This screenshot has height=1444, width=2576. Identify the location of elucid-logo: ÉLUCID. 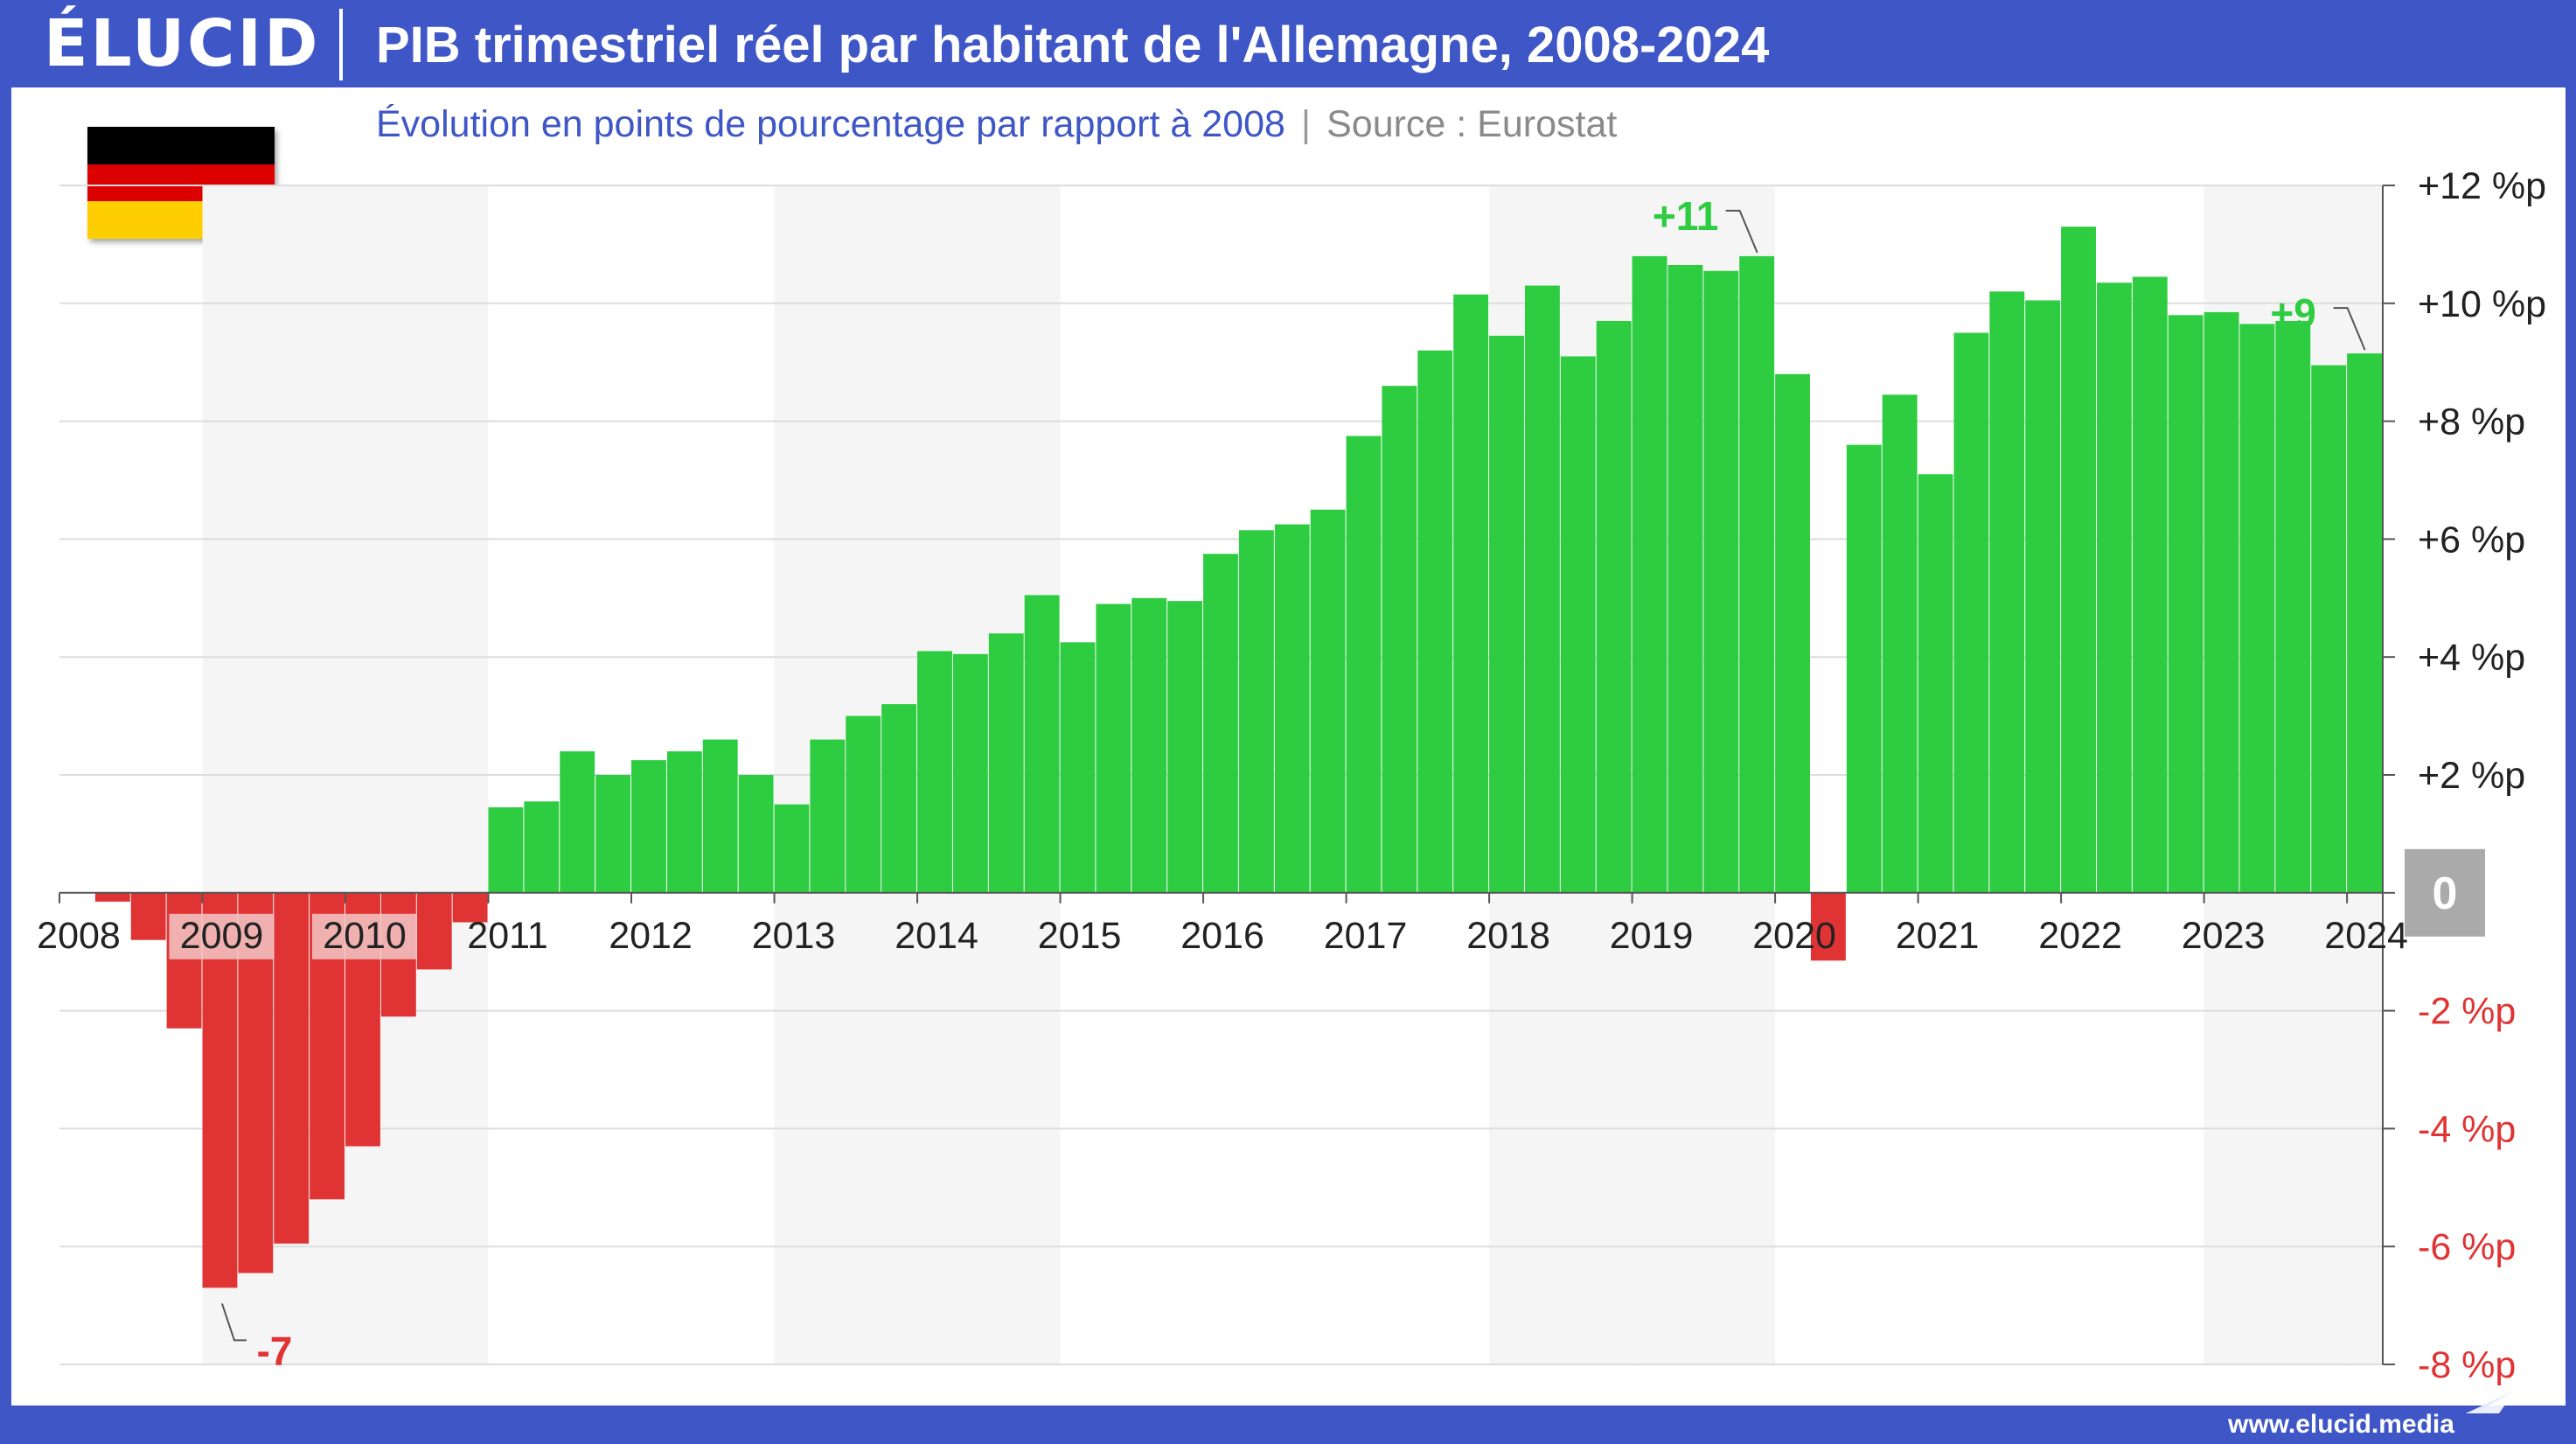
(182, 44).